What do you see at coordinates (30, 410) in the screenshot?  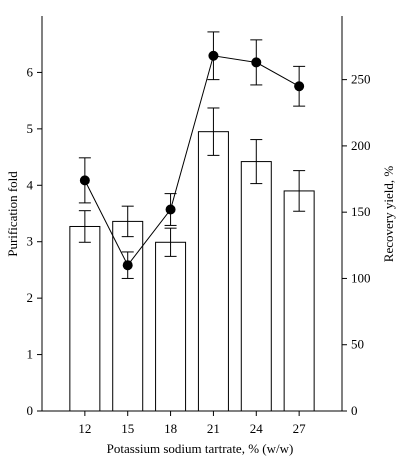 I see `y-tick-label: 0` at bounding box center [30, 410].